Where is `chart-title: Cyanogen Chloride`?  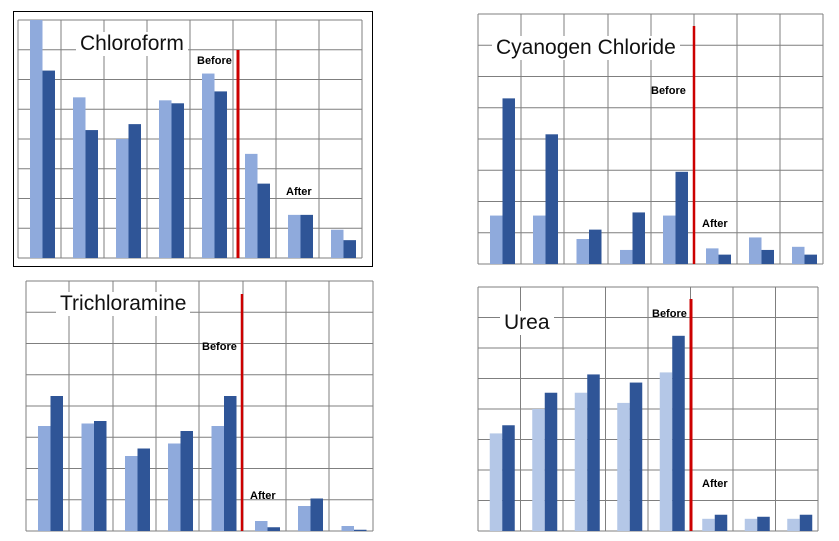
chart-title: Cyanogen Chloride is located at coordinates (586, 48).